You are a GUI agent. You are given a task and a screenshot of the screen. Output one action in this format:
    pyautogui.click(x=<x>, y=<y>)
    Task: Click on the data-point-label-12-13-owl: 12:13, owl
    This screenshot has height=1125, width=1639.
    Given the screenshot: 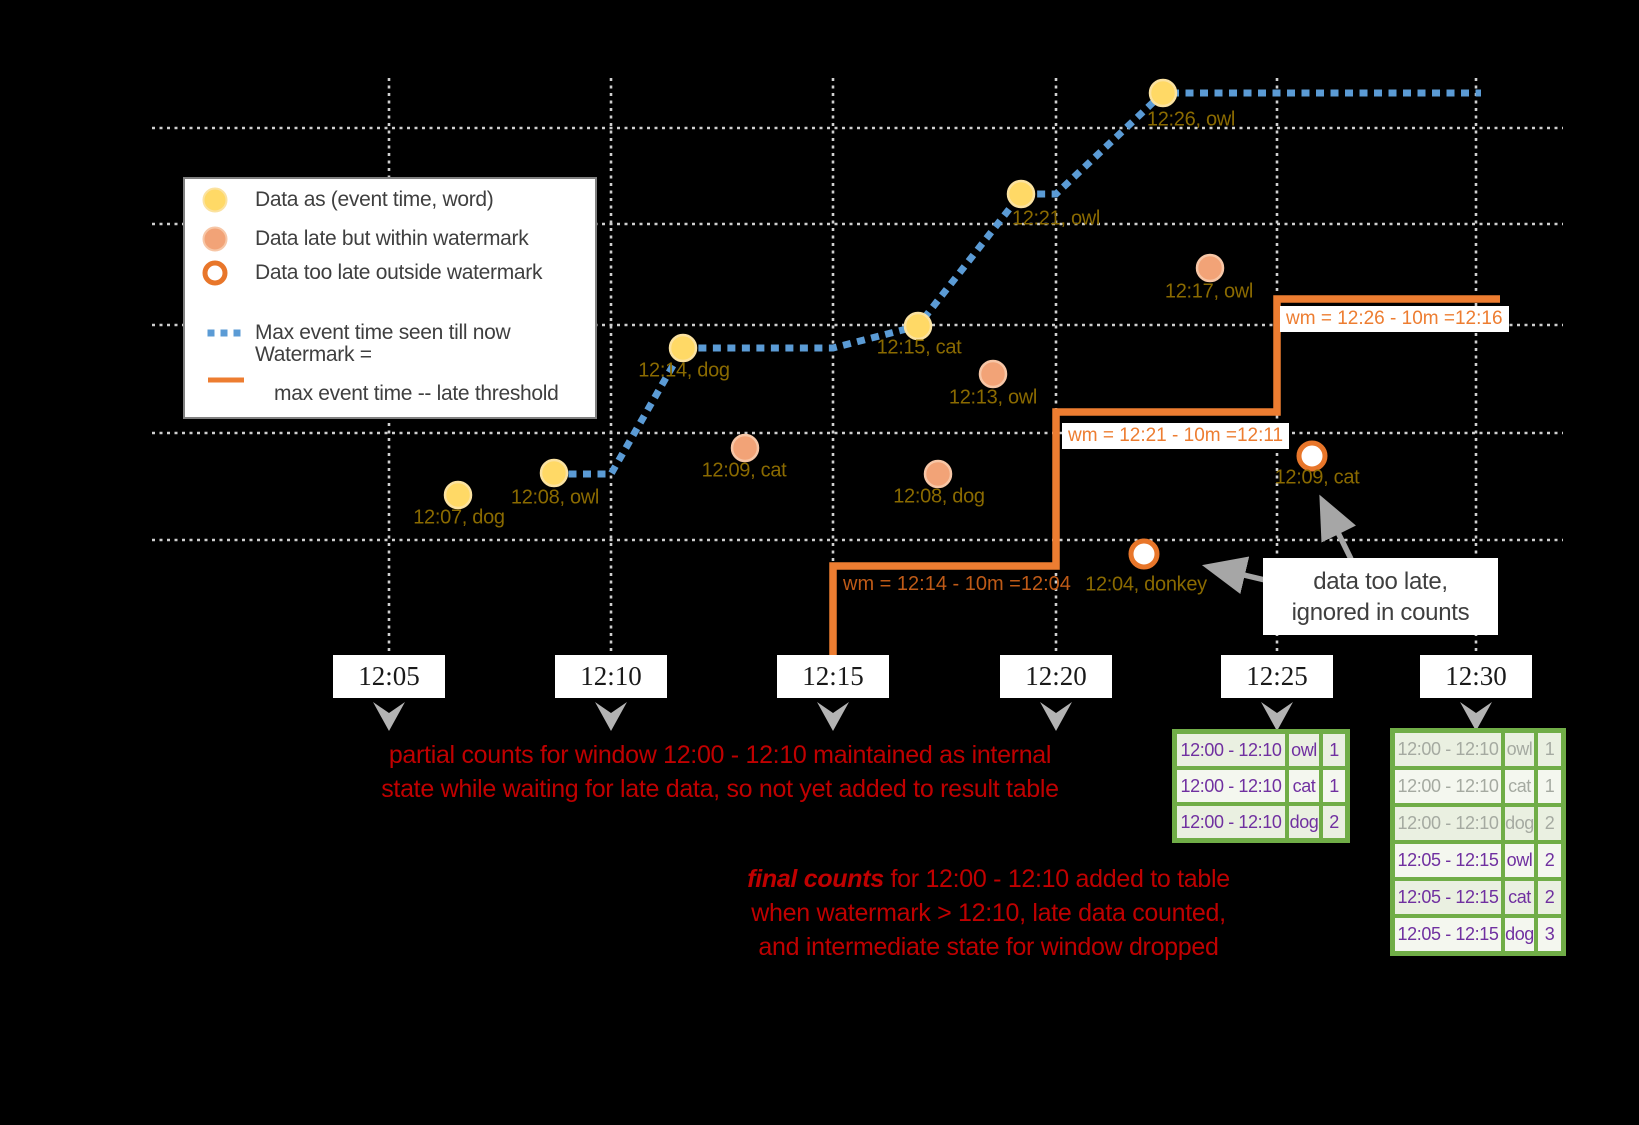 What is the action you would take?
    pyautogui.click(x=993, y=397)
    